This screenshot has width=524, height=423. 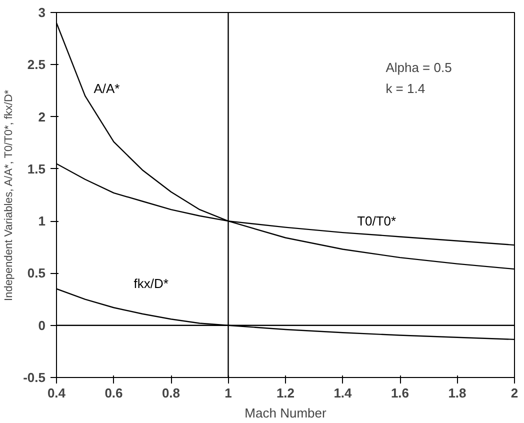 What do you see at coordinates (285, 393) in the screenshot?
I see `x-tick-label: 1.2` at bounding box center [285, 393].